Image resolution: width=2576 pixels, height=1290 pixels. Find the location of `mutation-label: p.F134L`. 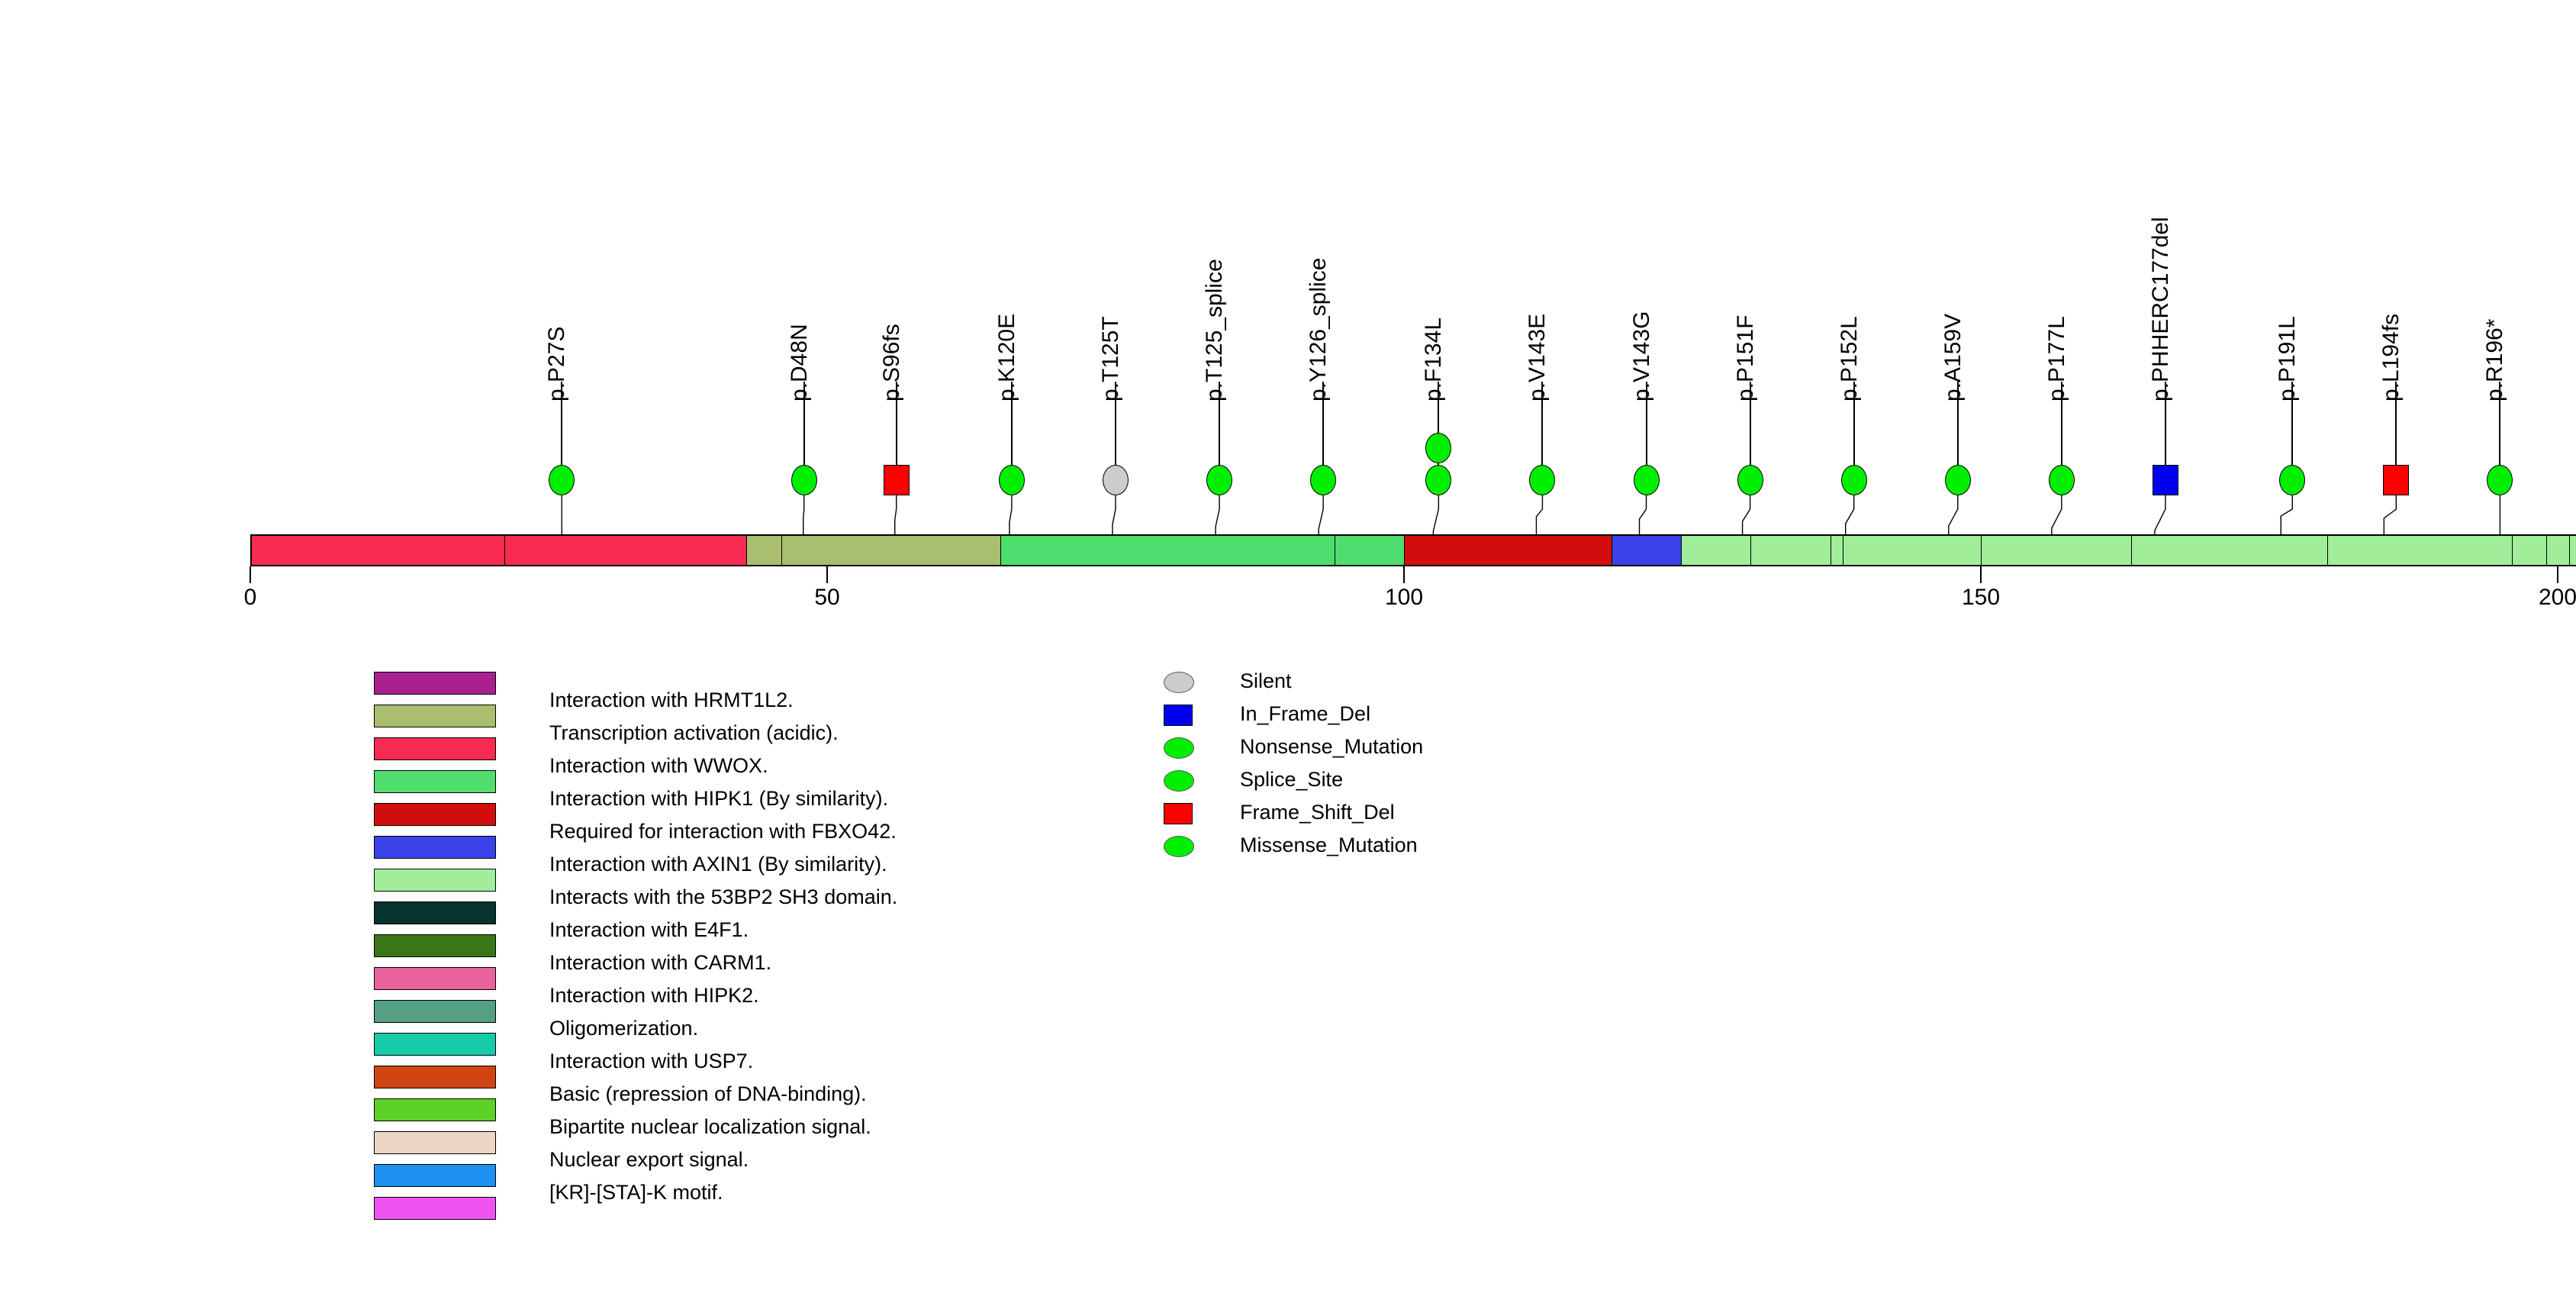

mutation-label: p.F134L is located at coordinates (1434, 360).